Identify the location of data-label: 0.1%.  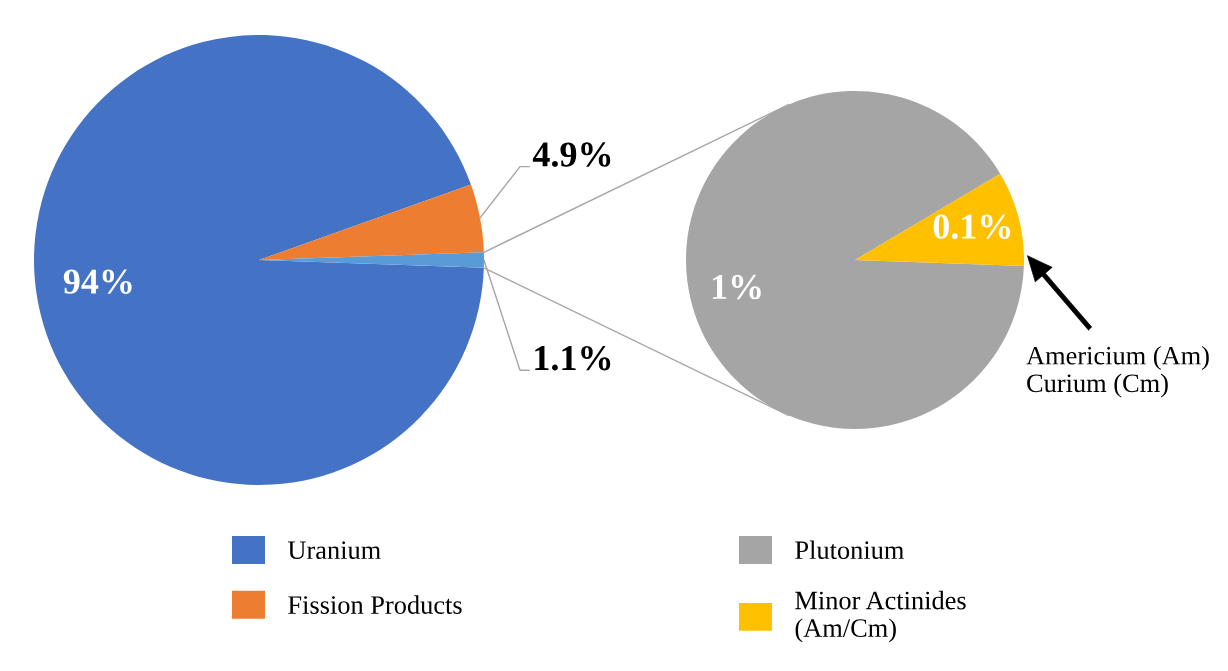
(972, 227).